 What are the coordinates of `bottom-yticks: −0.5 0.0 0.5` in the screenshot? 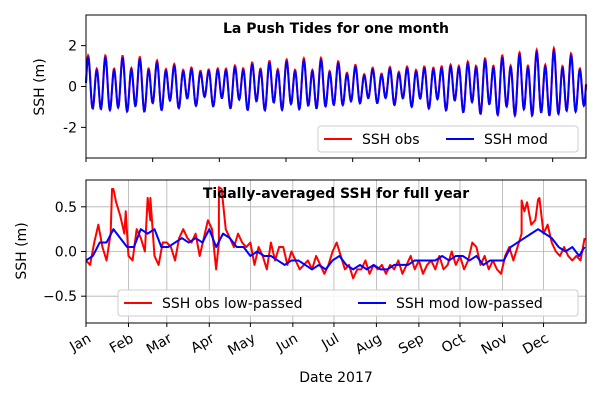 It's located at (64, 252).